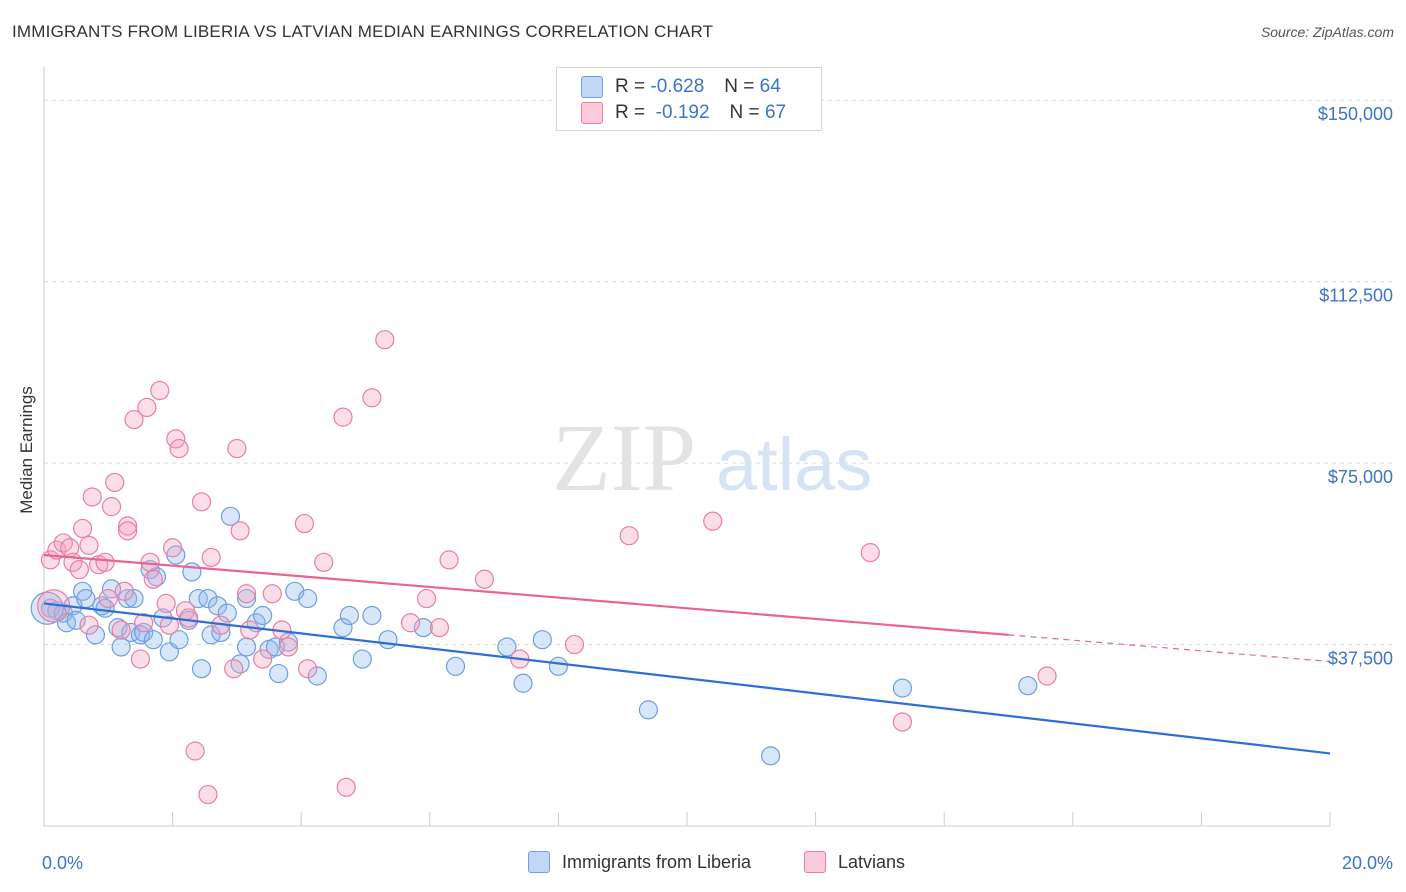 This screenshot has height=892, width=1406. Describe the element at coordinates (1360, 477) in the screenshot. I see `y-tick-label: $75,000` at that location.